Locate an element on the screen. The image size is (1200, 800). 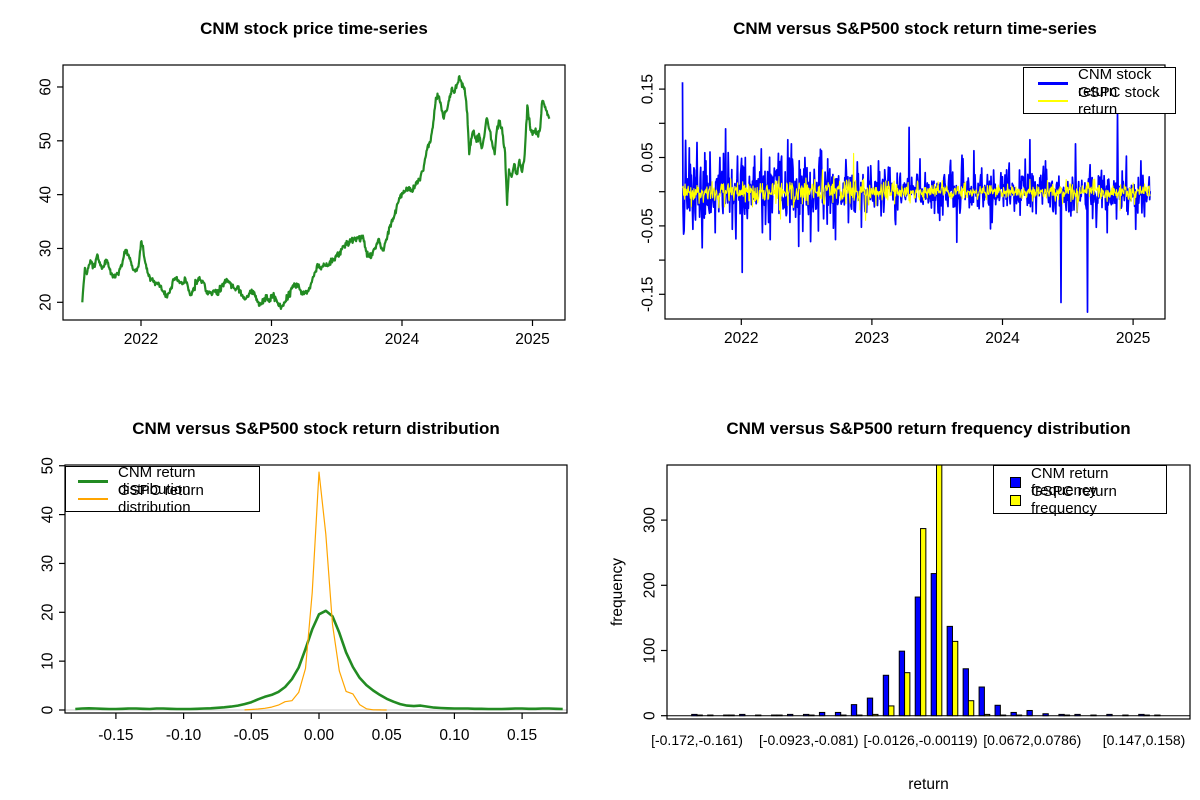
legend-item: CNM return frequency is located at coordinates (1088, 482).